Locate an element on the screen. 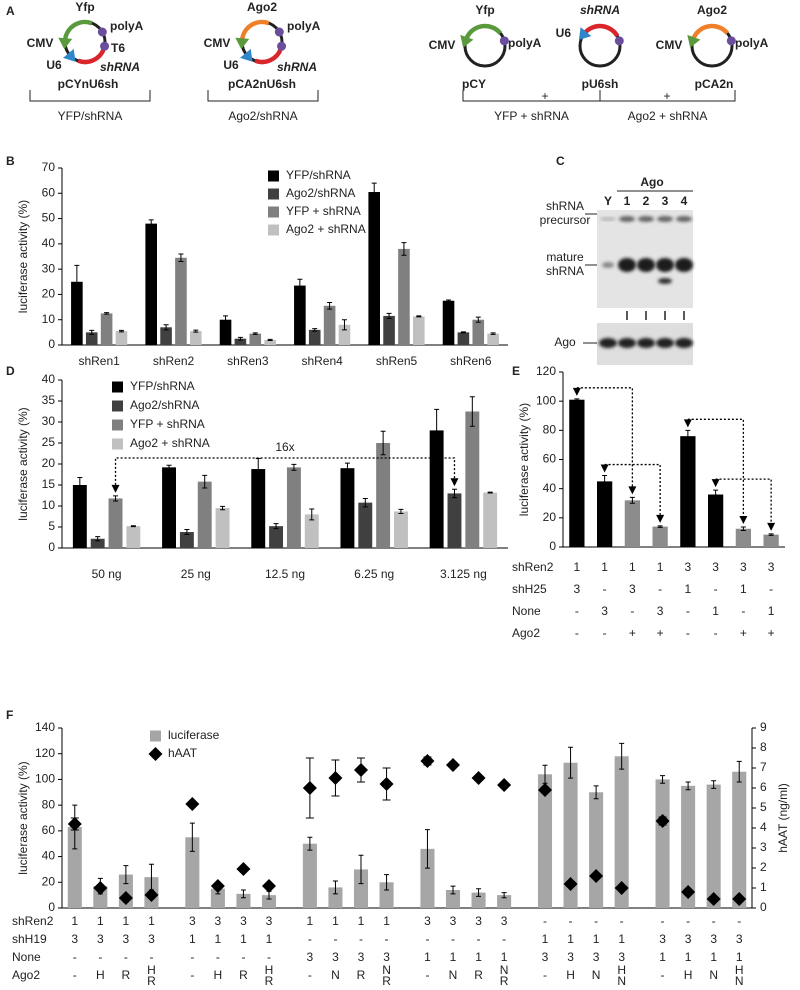 Image resolution: width=800 pixels, height=990 pixels. plus-sign: + is located at coordinates (666, 96).